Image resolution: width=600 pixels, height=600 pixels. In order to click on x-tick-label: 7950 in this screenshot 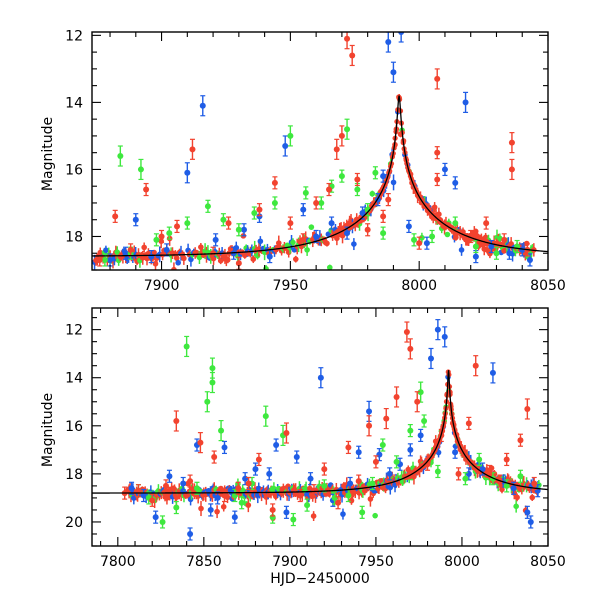, I will do `click(376, 562)`.